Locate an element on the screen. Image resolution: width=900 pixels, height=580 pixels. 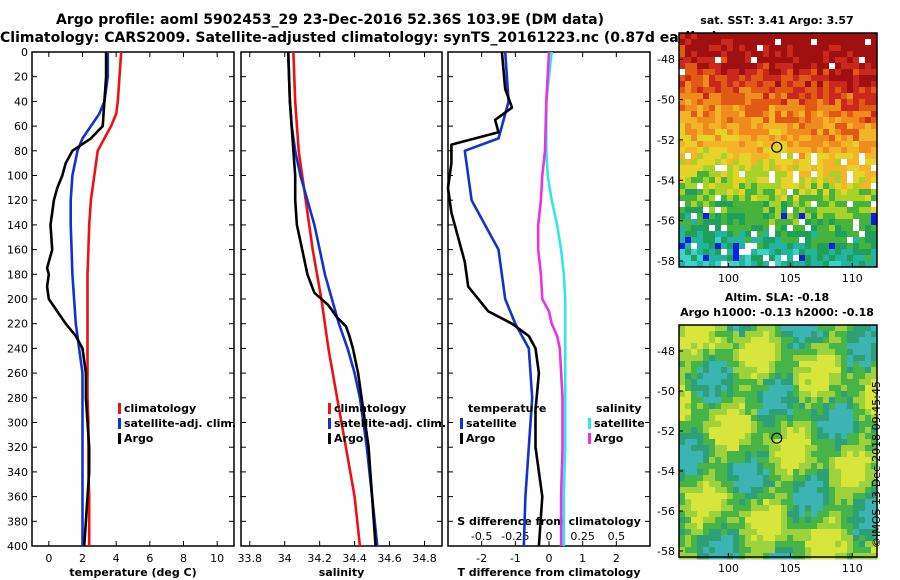
difference-xlabel: T difference from climatology is located at coordinates (548, 572).